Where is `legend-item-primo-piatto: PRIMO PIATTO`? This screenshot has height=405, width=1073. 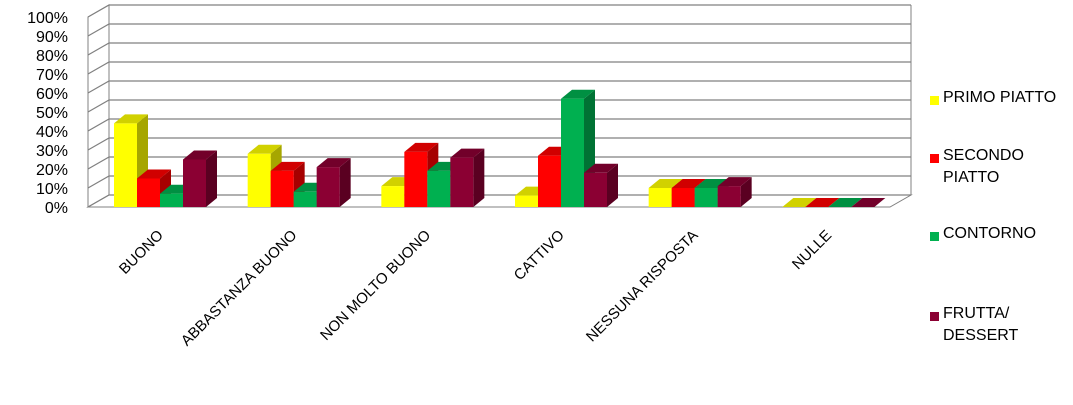 legend-item-primo-piatto: PRIMO PIATTO is located at coordinates (996, 99).